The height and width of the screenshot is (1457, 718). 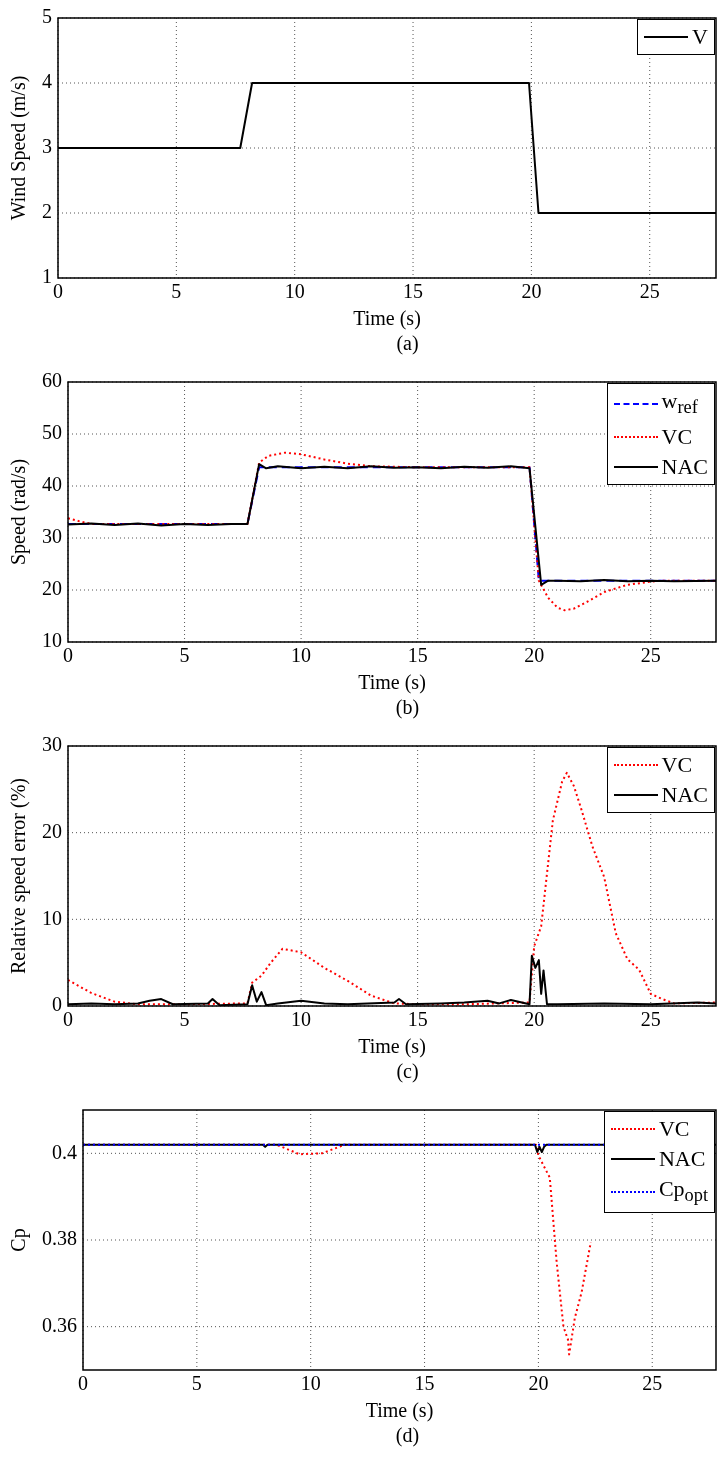 I want to click on y-tick-label: 3, so click(x=47, y=146).